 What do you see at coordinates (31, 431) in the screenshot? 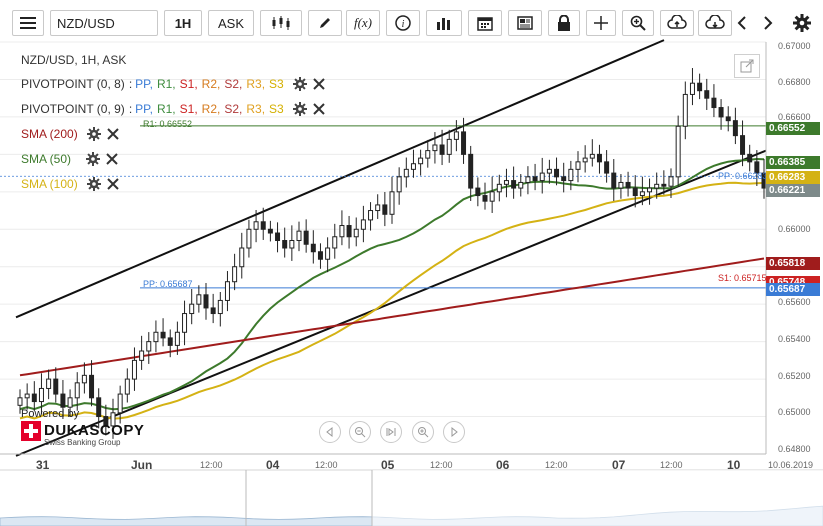
I see `swiss-cross-icon` at bounding box center [31, 431].